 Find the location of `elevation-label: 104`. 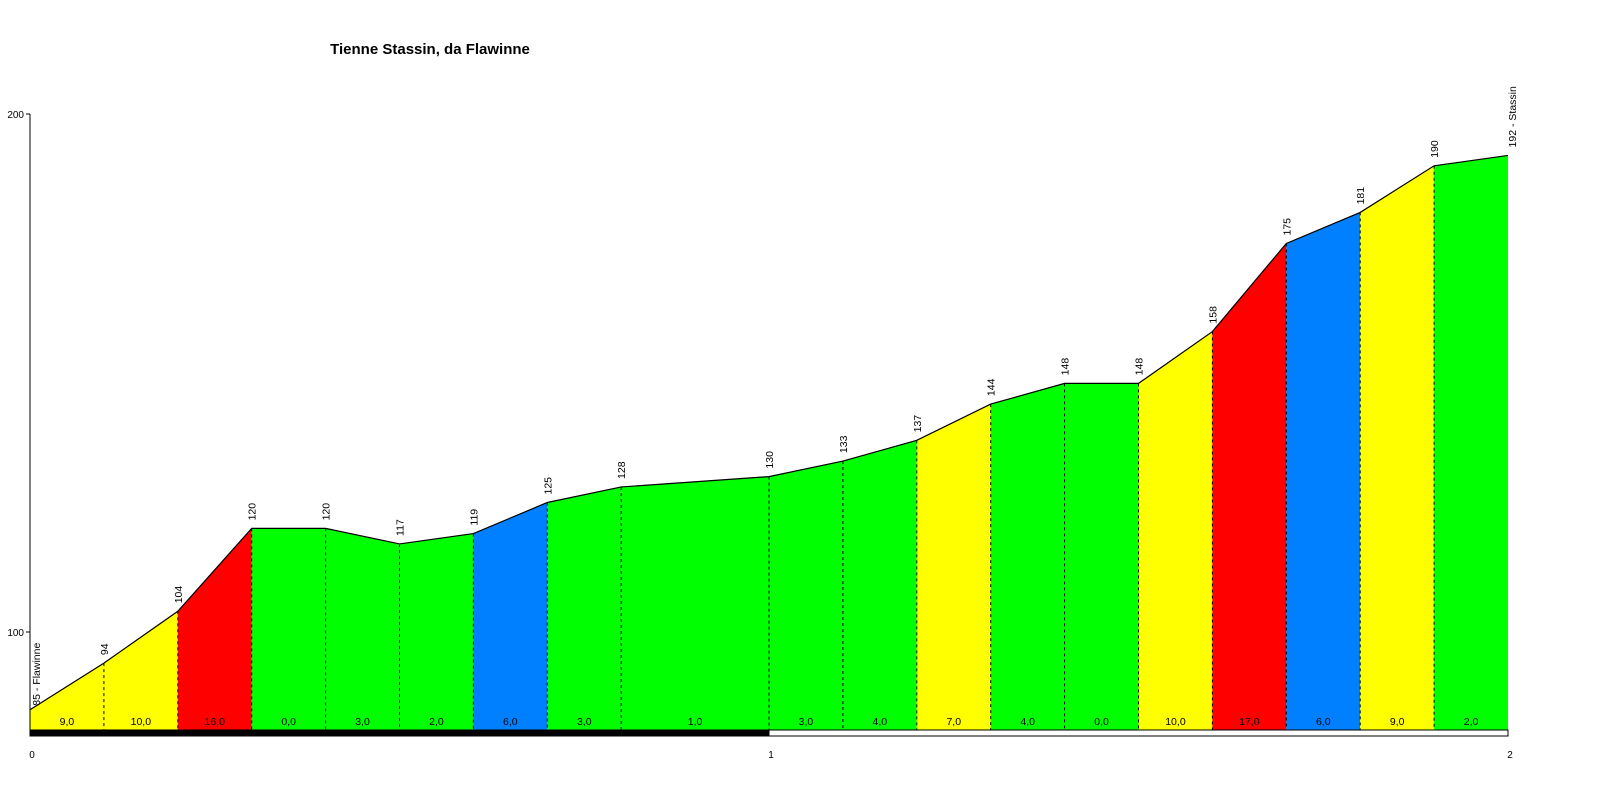

elevation-label: 104 is located at coordinates (179, 595).